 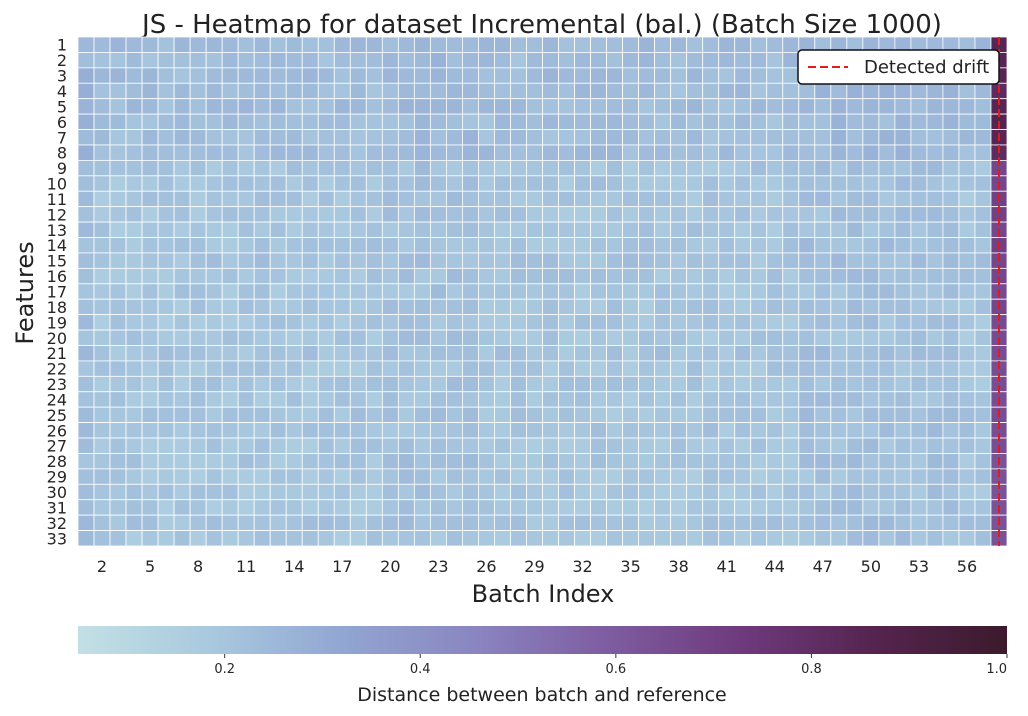 I want to click on y-tick-label: 21, so click(x=57, y=353).